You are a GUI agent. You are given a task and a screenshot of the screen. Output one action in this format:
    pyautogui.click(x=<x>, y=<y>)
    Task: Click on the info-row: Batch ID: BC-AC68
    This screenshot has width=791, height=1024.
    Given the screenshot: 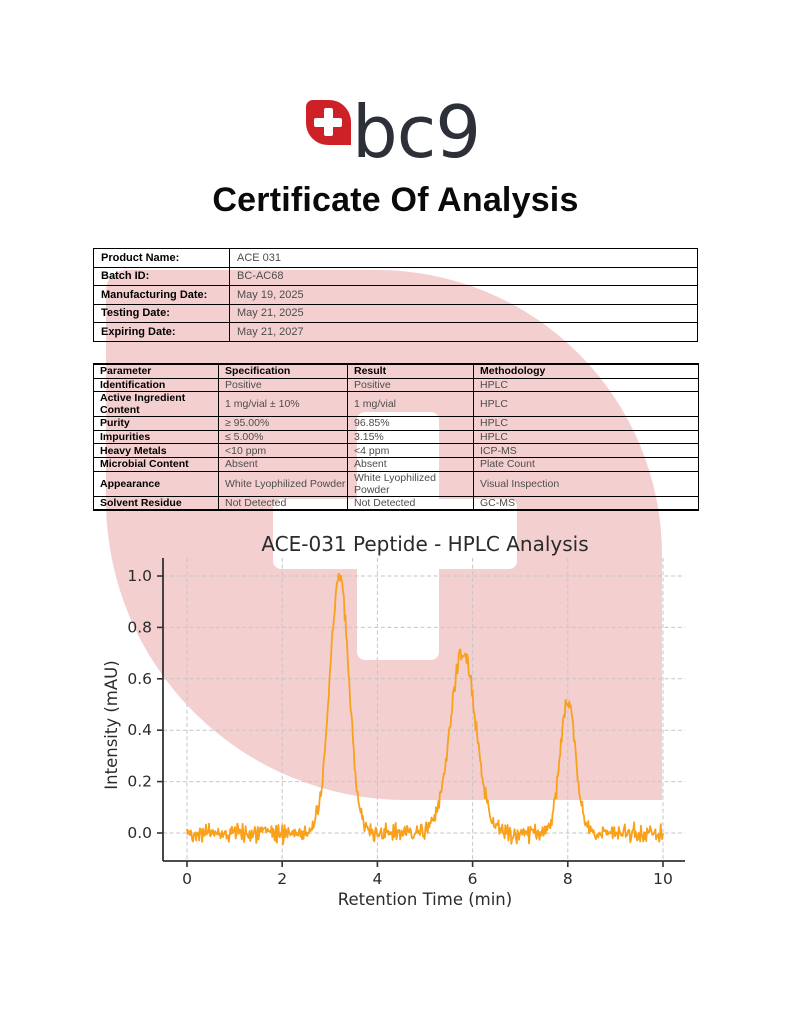 What is the action you would take?
    pyautogui.click(x=395, y=276)
    